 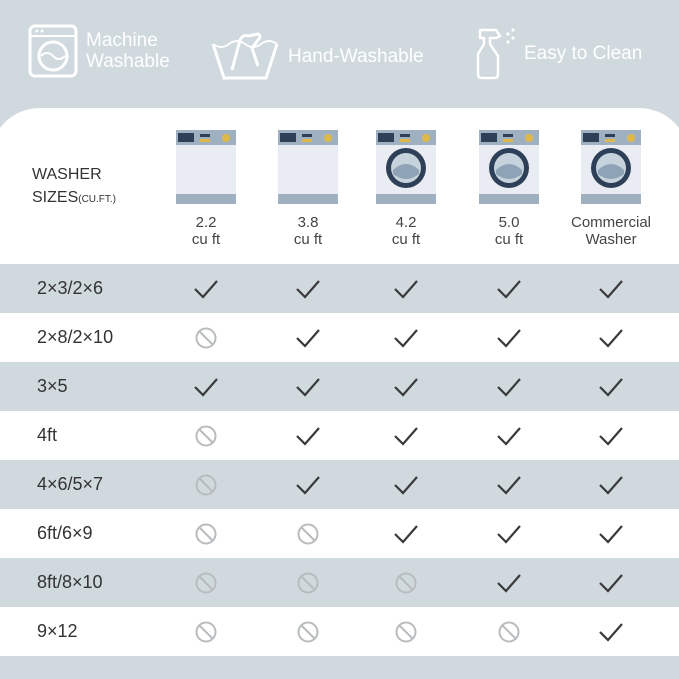 I want to click on size-label: 4ft, so click(x=47, y=435).